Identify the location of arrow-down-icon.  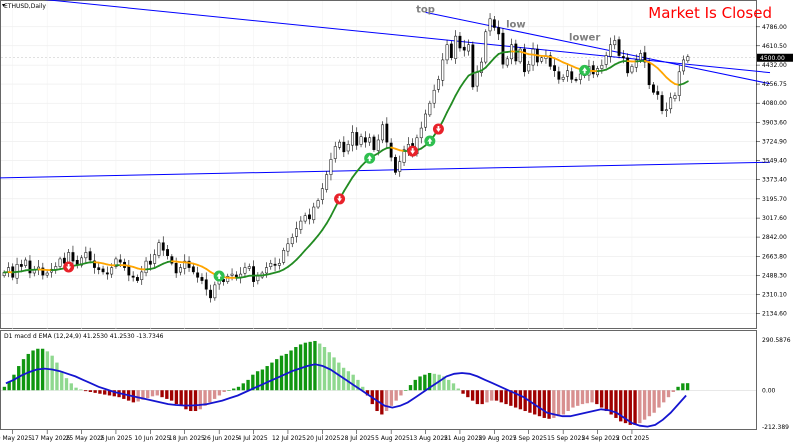
(340, 198).